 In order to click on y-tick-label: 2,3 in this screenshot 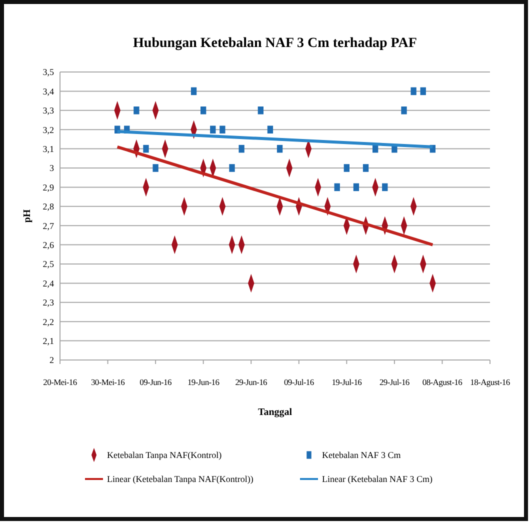, I will do `click(48, 303)`.